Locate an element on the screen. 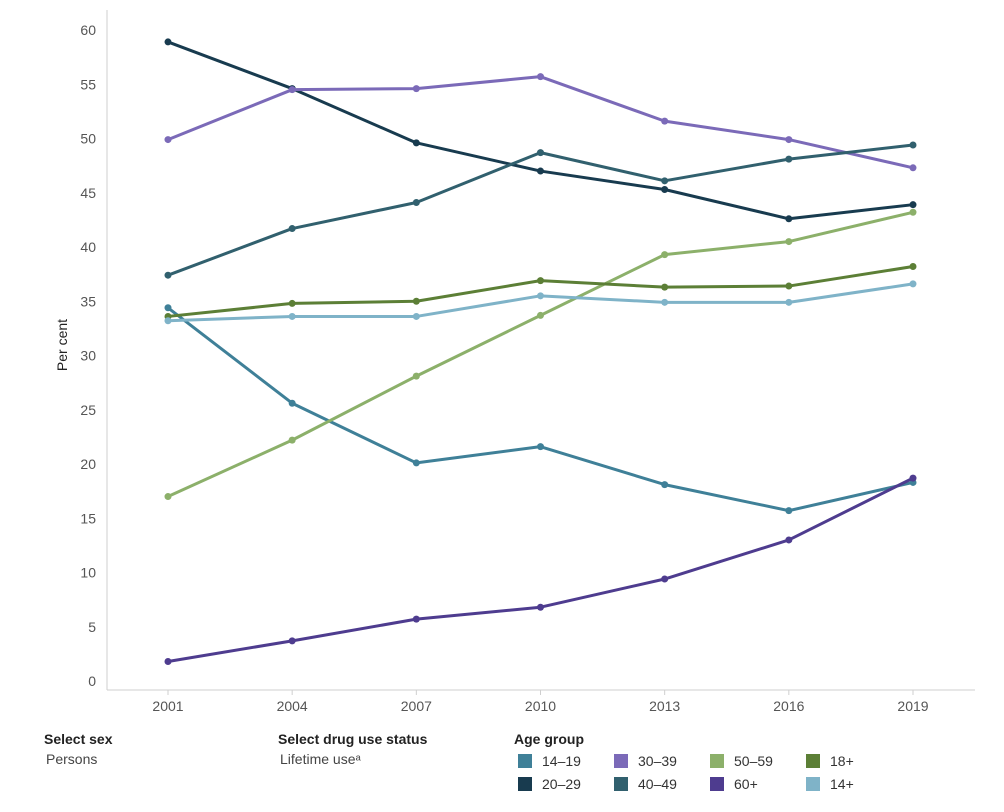  y-tick-label: 45 is located at coordinates (88, 193).